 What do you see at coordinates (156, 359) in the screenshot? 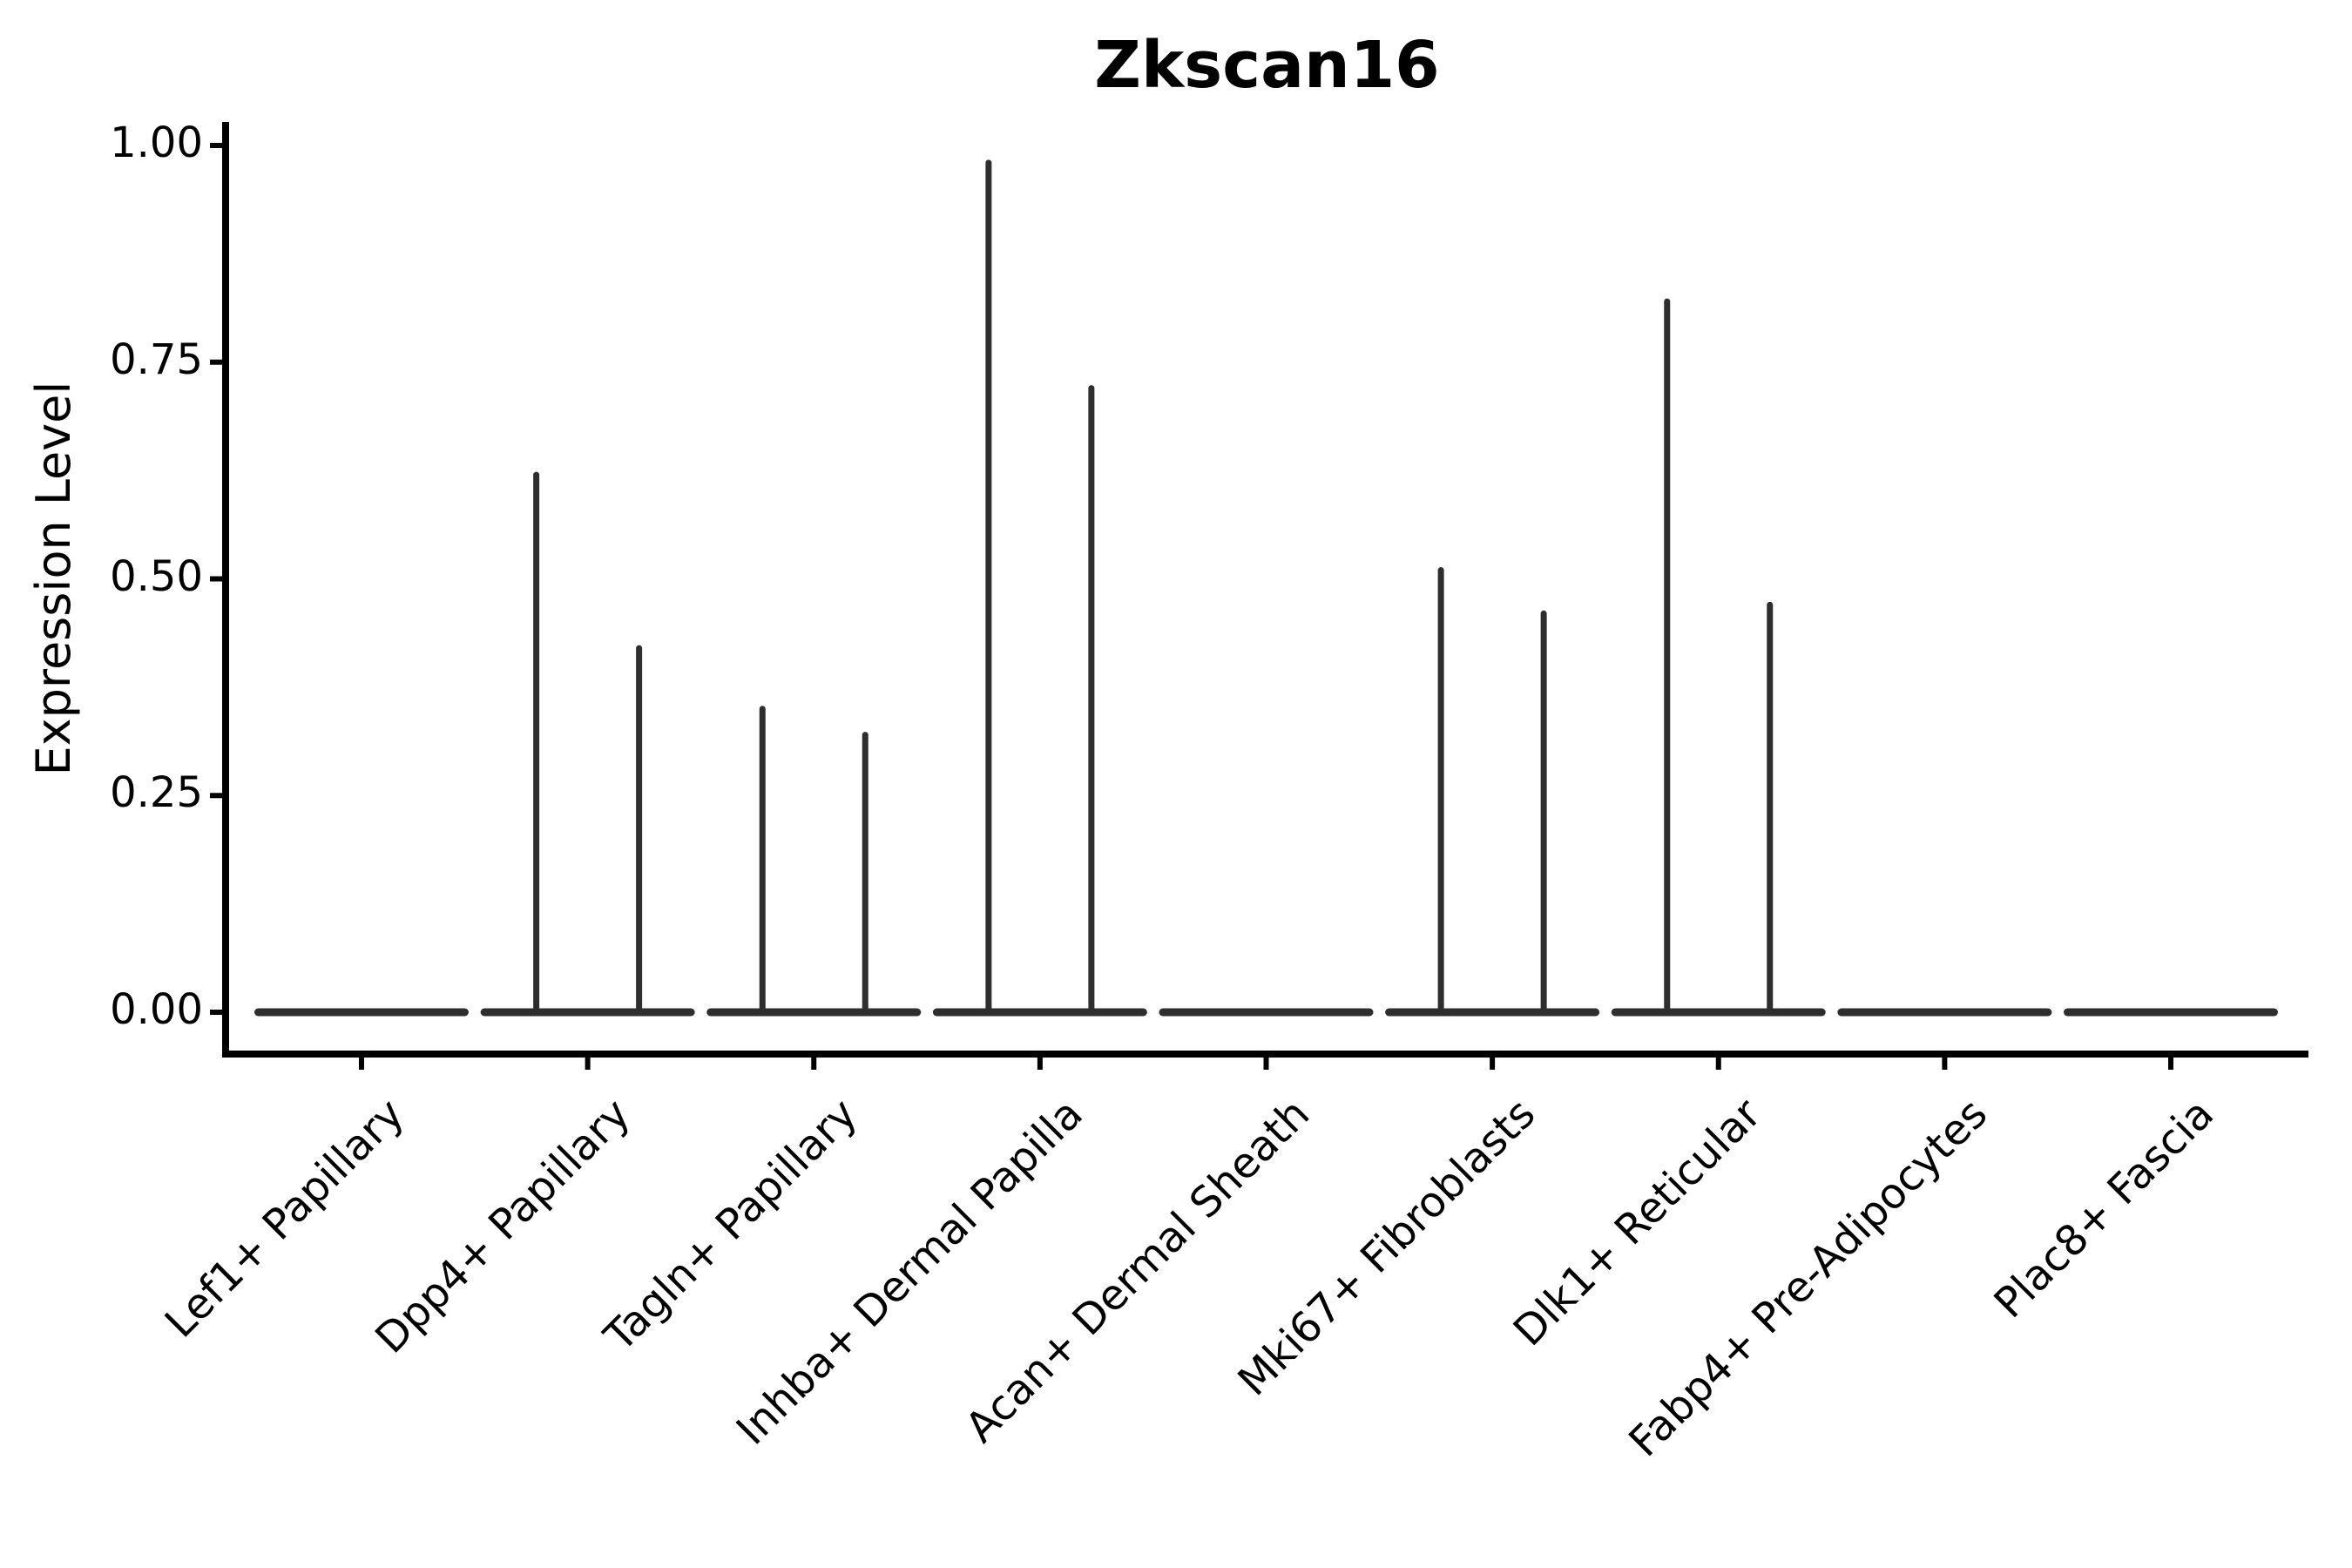
I see `y-tick-label: 0.75` at bounding box center [156, 359].